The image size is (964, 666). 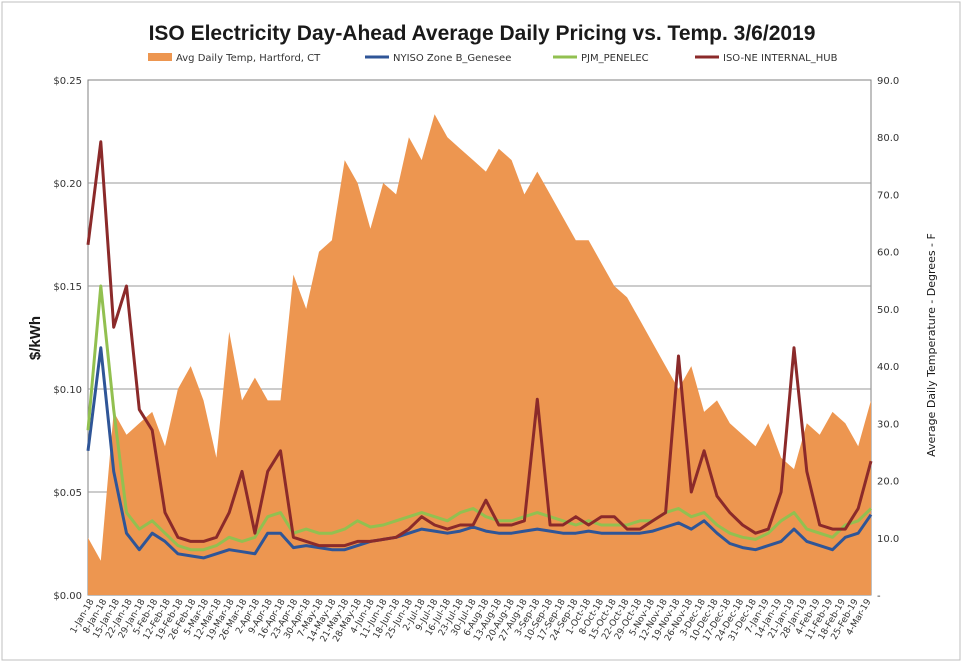 I want to click on y-right-tick-label: 80.0, so click(x=888, y=138).